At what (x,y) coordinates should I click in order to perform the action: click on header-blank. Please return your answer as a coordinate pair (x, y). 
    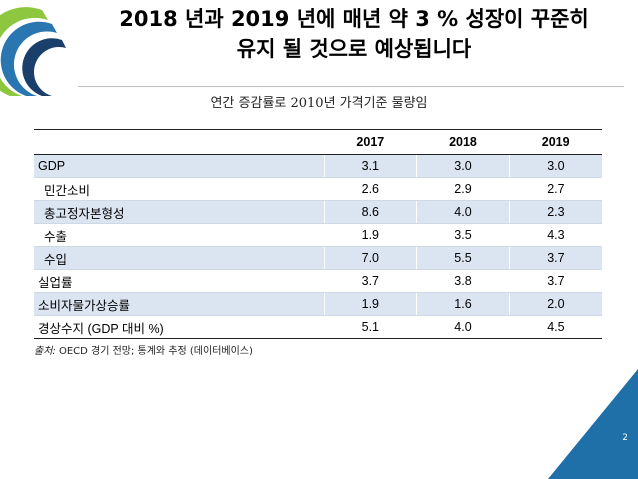
    Looking at the image, I should click on (179, 142).